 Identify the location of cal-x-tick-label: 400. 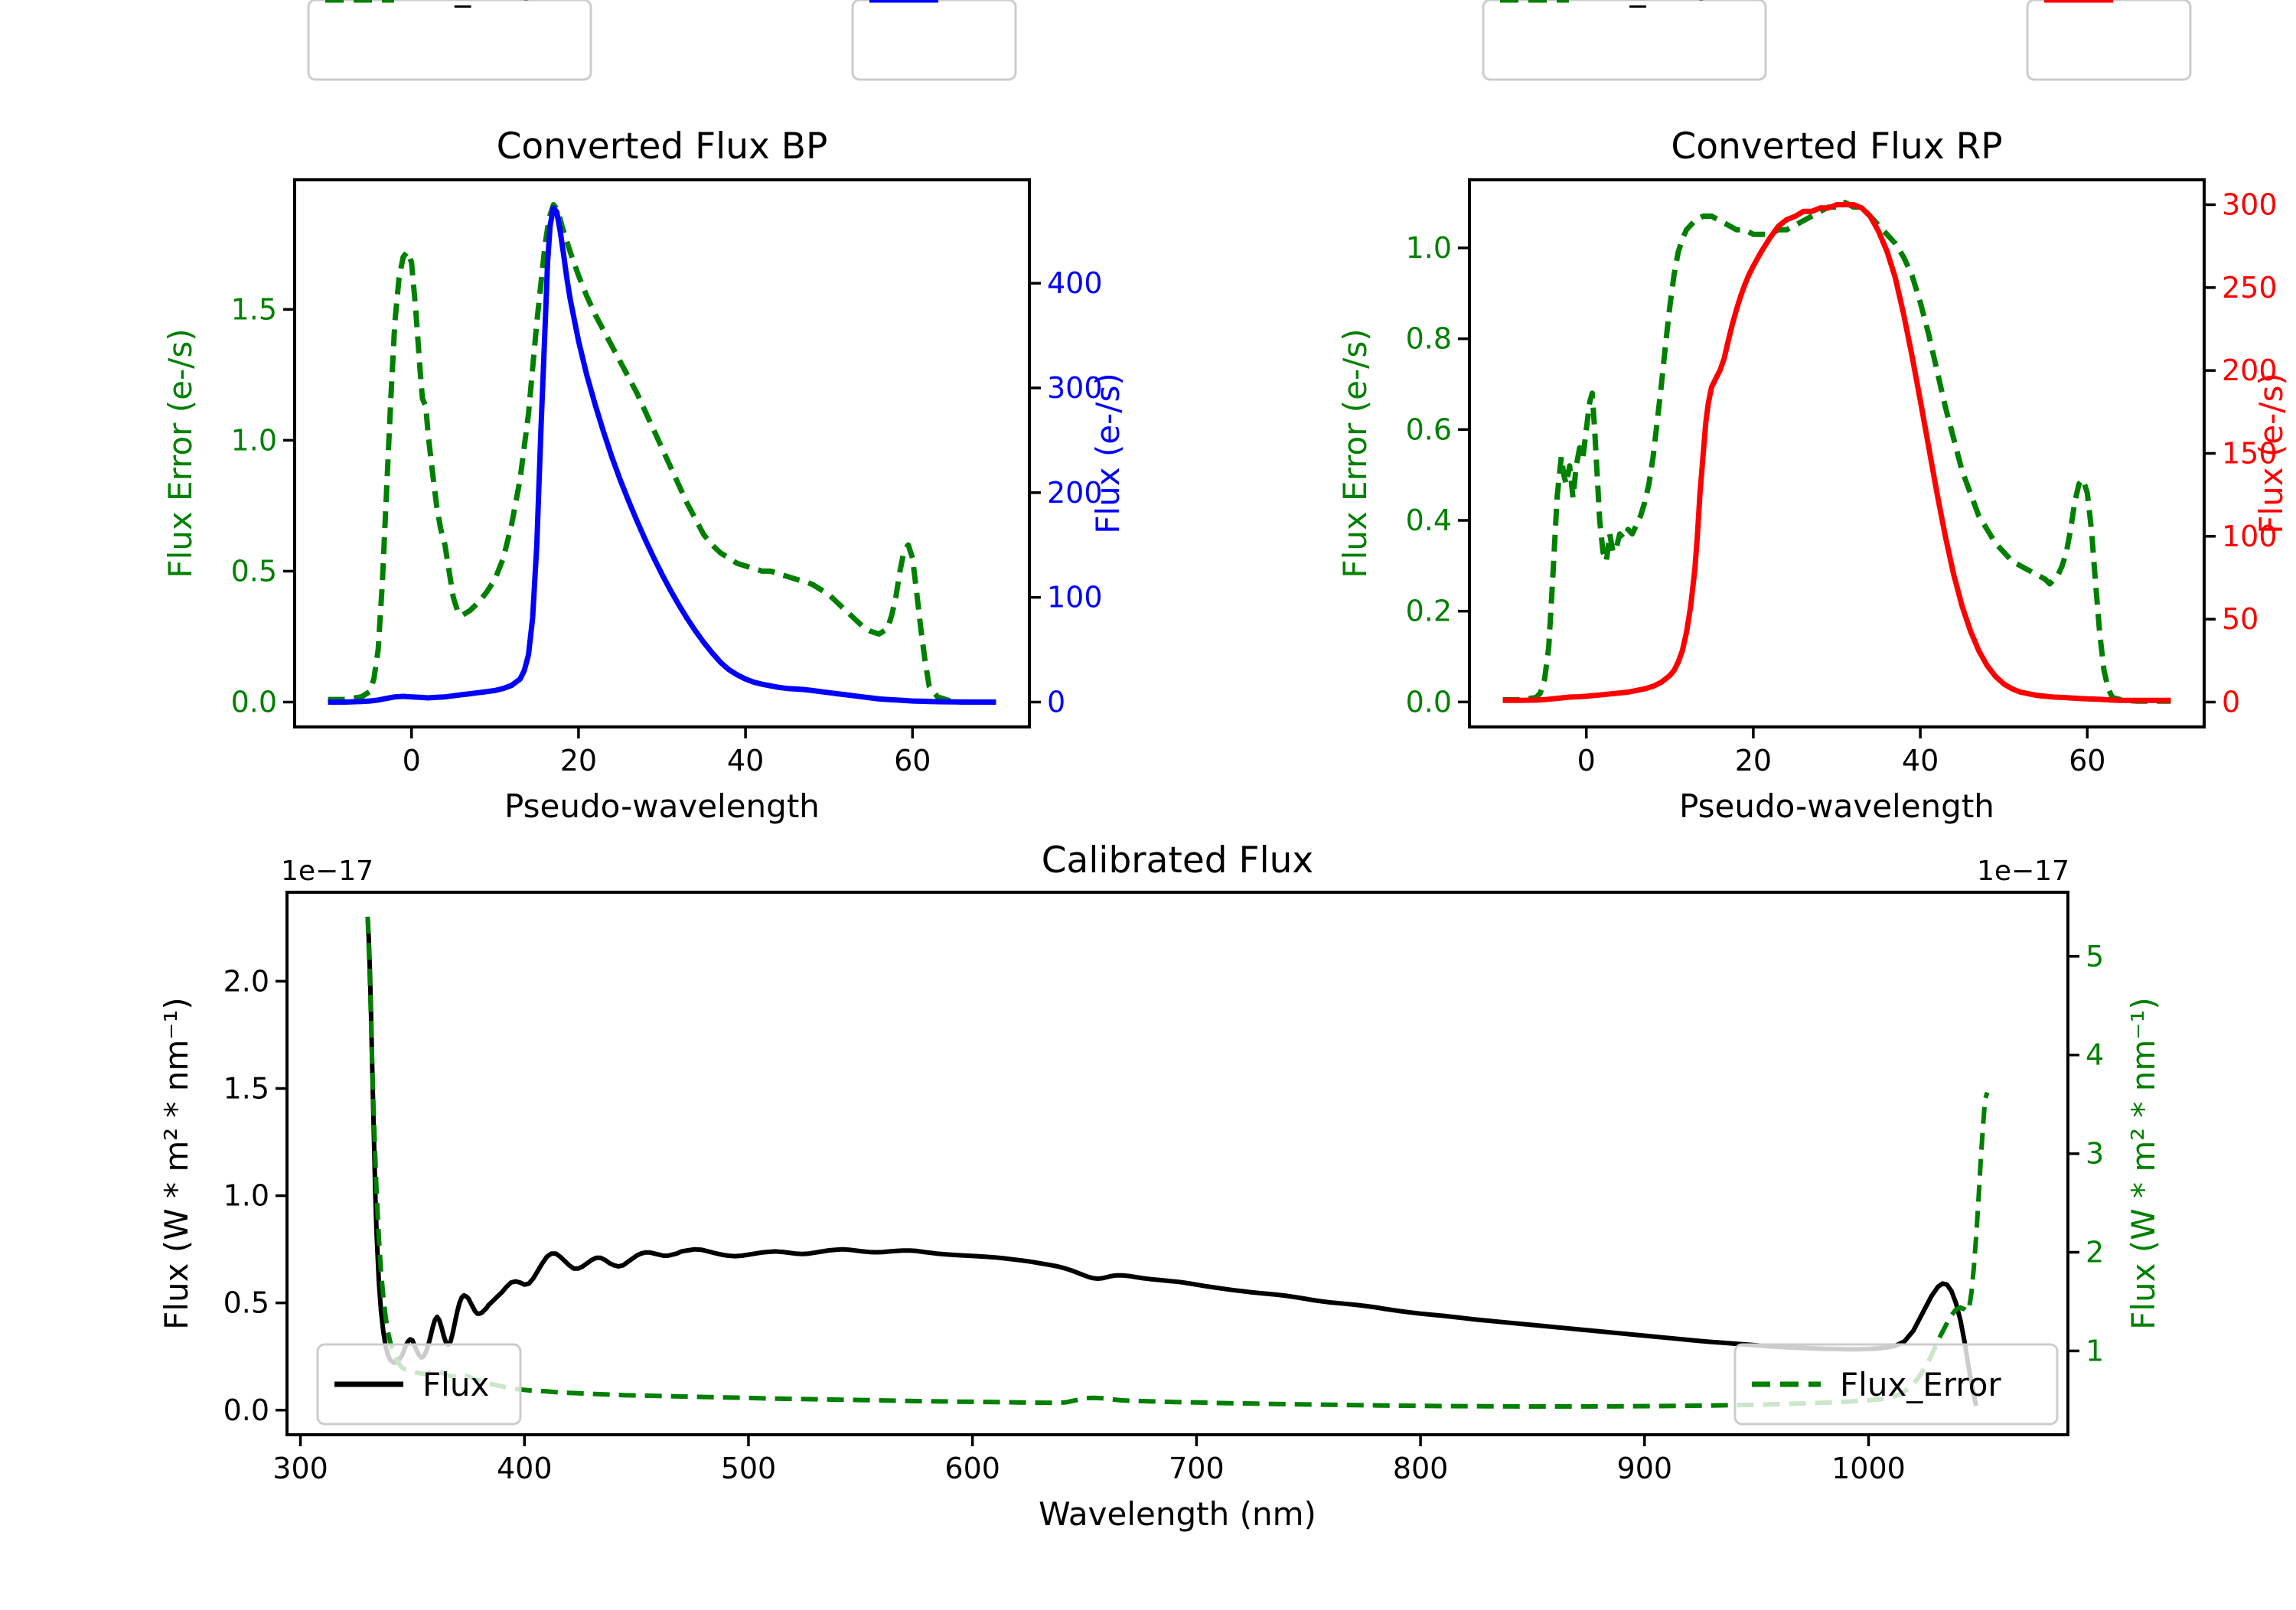
(525, 1469).